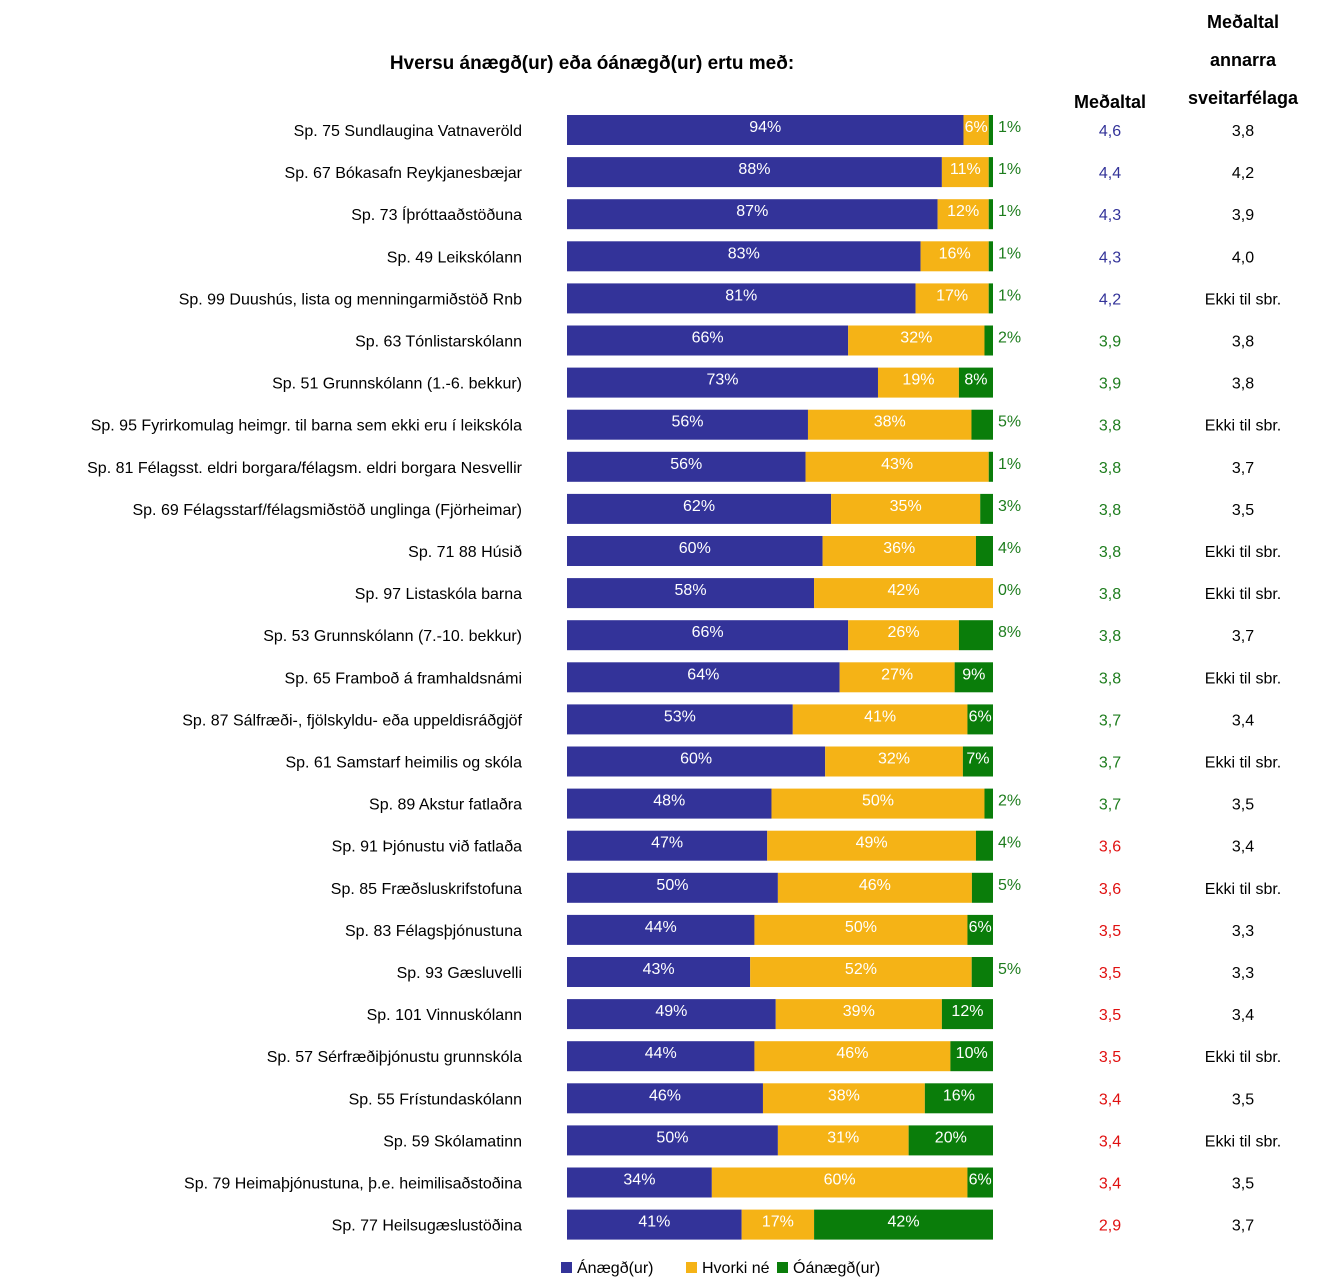 The height and width of the screenshot is (1278, 1322). What do you see at coordinates (840, 1180) in the screenshot?
I see `data-label-neither: 60%` at bounding box center [840, 1180].